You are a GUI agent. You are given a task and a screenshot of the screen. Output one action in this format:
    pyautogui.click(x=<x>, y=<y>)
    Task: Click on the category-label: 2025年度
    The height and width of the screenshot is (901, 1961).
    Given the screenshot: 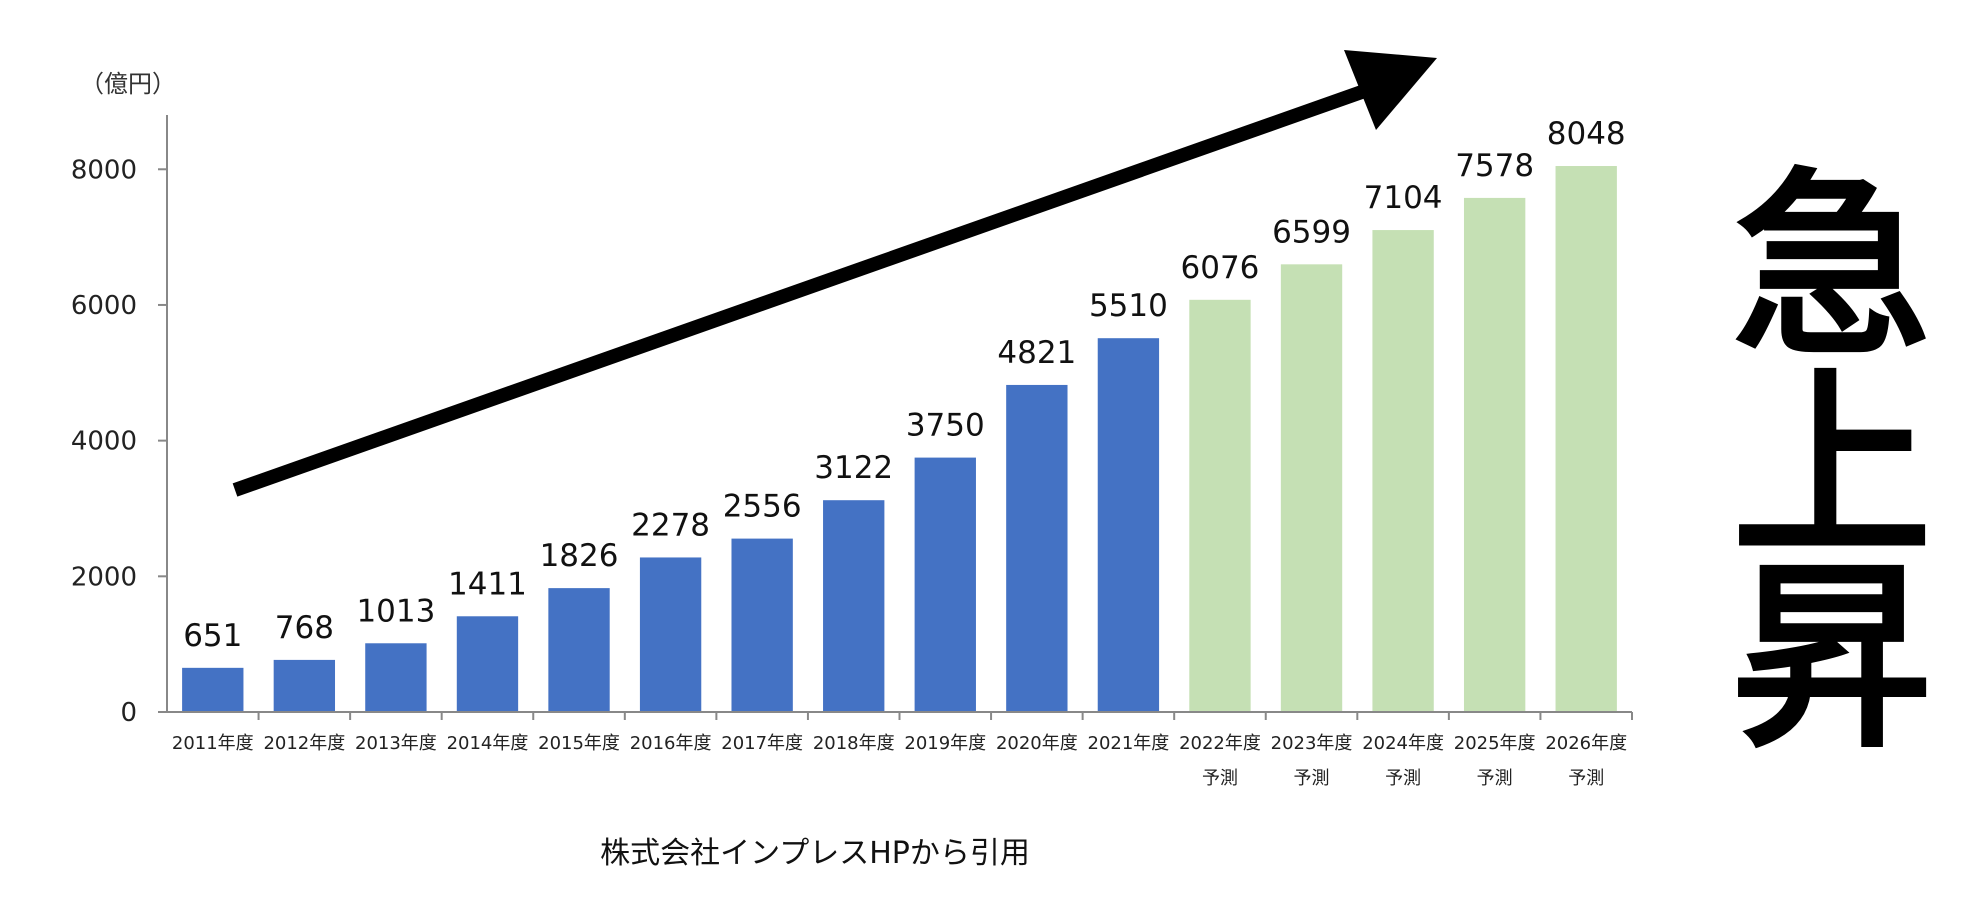 What is the action you would take?
    pyautogui.click(x=1495, y=743)
    